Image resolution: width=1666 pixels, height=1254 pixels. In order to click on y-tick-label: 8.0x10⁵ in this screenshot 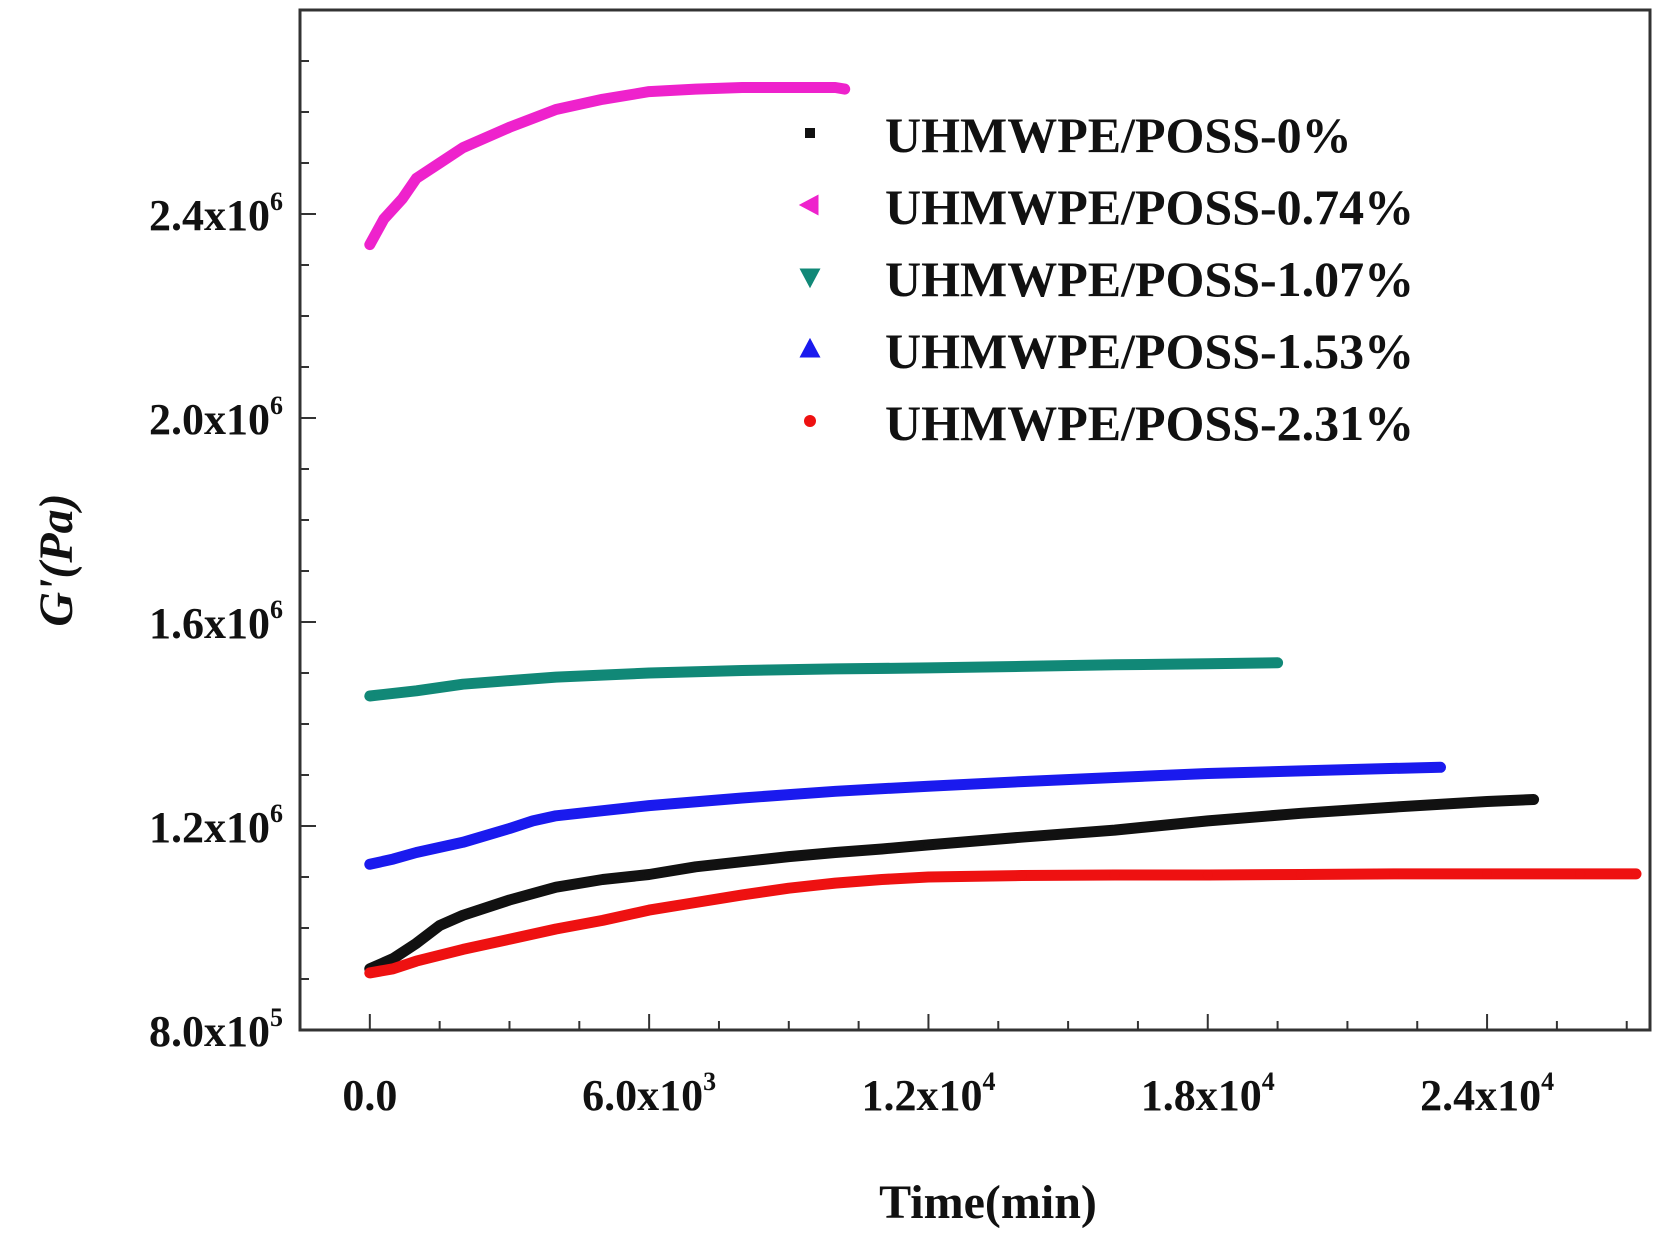, I will do `click(216, 1029)`.